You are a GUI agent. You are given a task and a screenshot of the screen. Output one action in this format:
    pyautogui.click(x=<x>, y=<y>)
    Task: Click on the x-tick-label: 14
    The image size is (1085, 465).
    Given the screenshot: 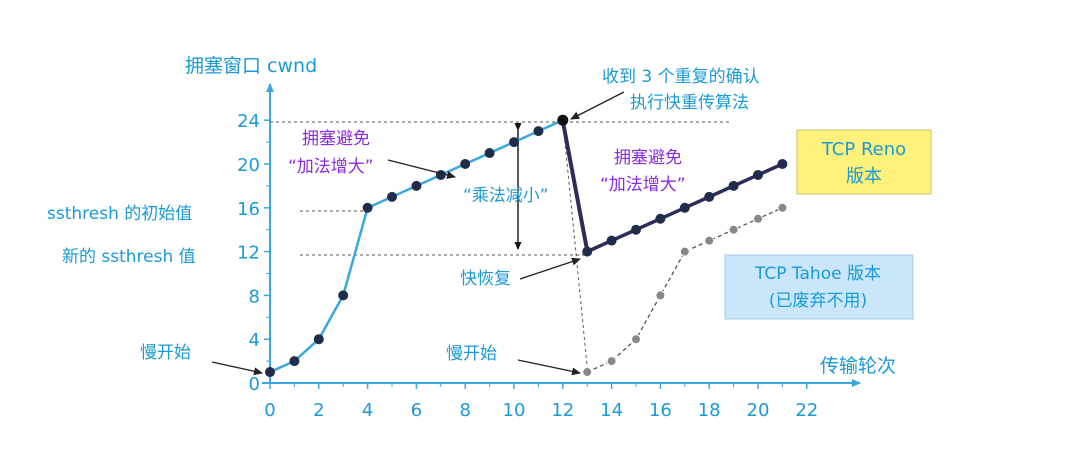 What is the action you would take?
    pyautogui.click(x=611, y=410)
    